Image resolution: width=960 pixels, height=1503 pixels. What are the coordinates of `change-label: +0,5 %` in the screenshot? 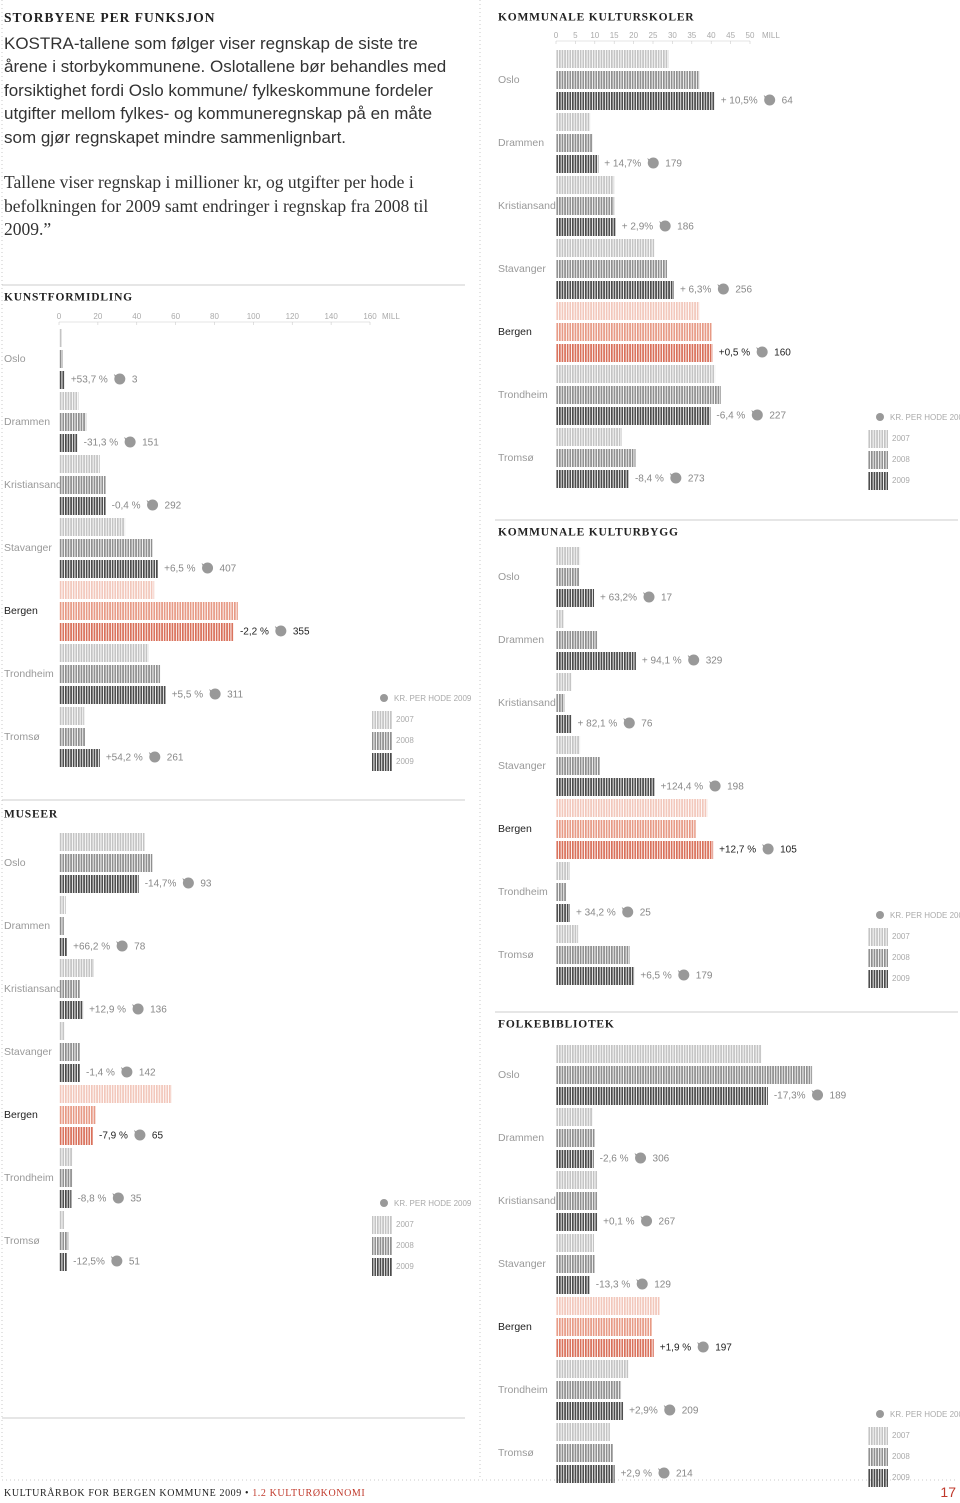 It's located at (735, 353).